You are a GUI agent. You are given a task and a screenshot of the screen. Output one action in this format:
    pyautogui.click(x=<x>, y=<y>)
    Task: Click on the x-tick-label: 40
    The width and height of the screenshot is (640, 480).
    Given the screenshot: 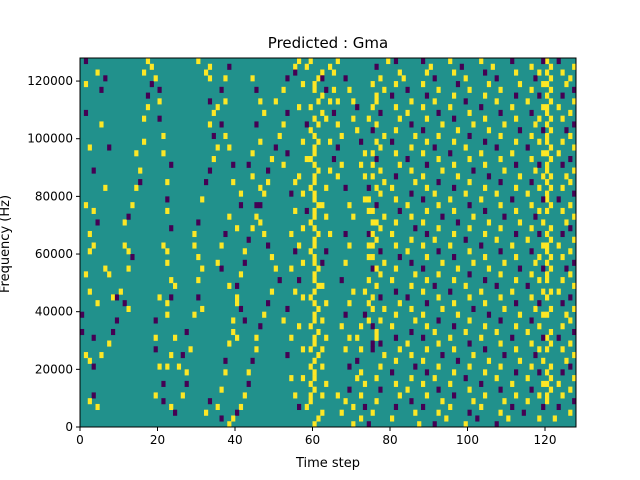 What is the action you would take?
    pyautogui.click(x=234, y=440)
    